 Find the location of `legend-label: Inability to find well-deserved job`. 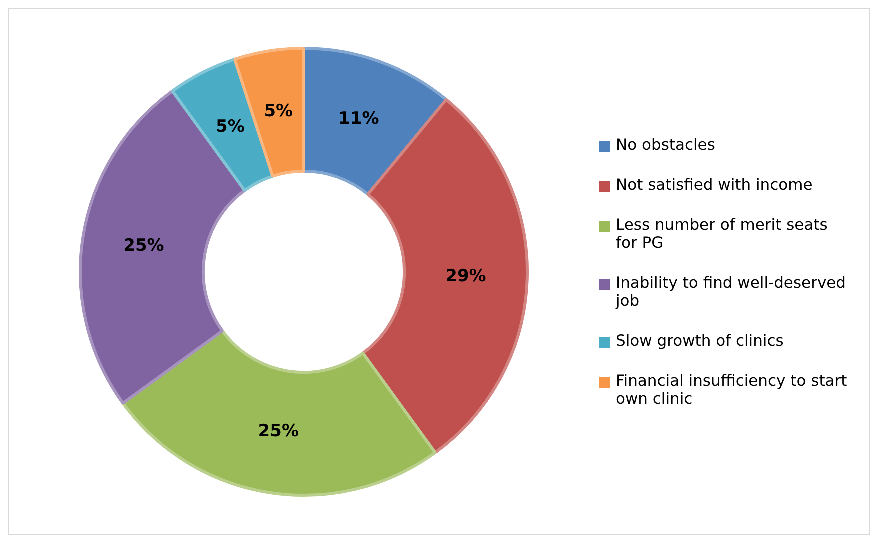

legend-label: Inability to find well-deserved job is located at coordinates (731, 292).